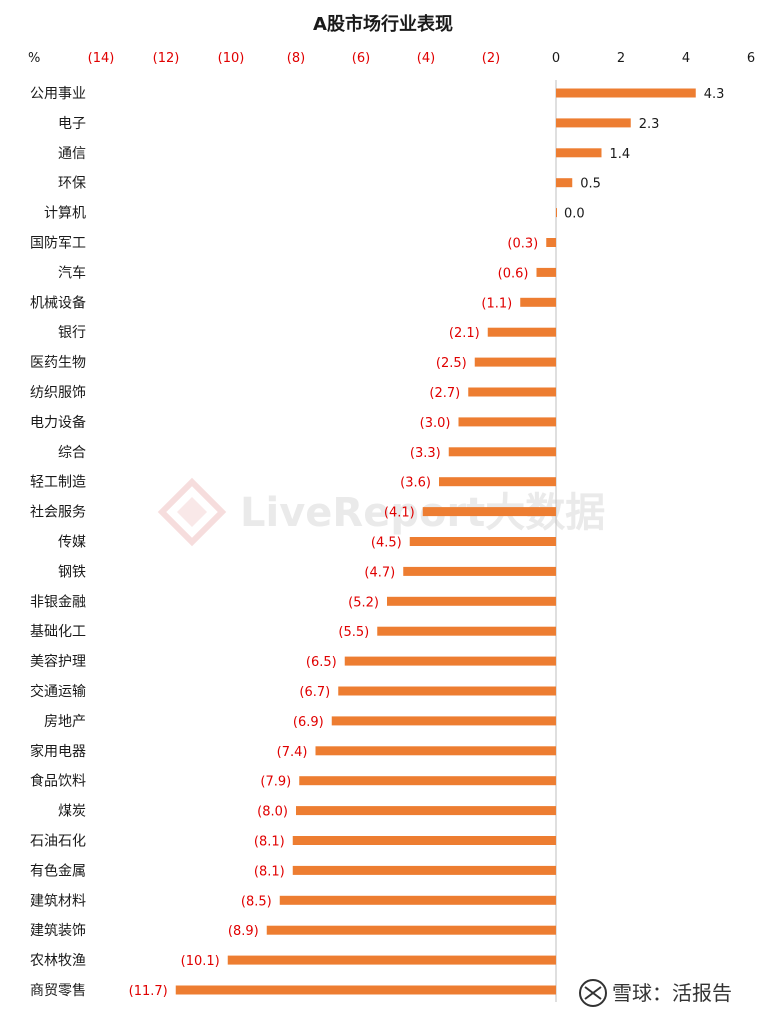  Describe the element at coordinates (58, 422) in the screenshot. I see `category-label: 电力设备` at that location.